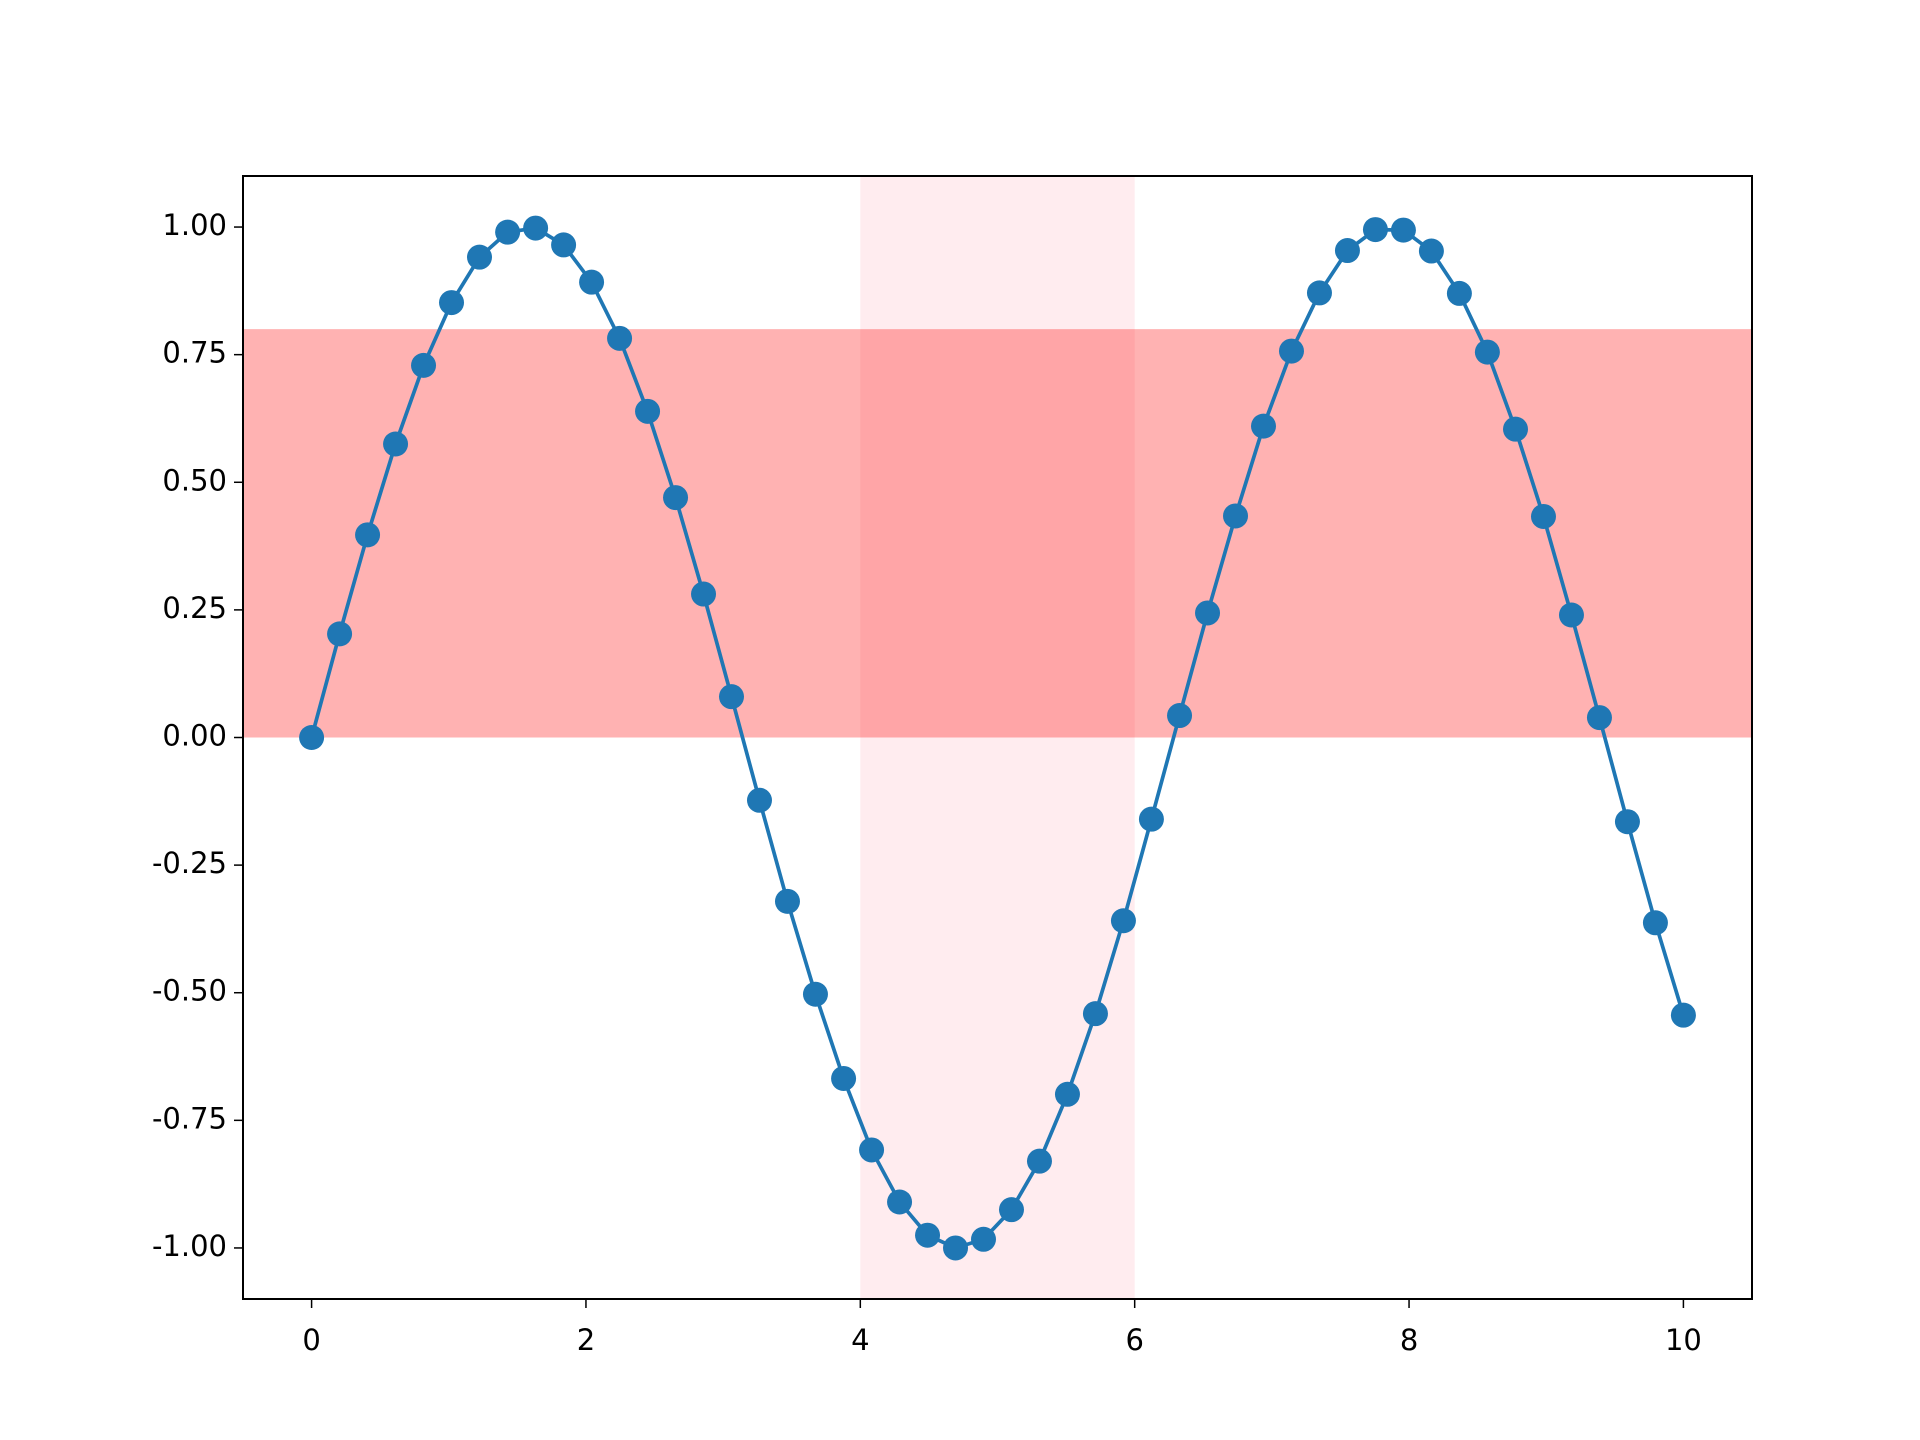  I want to click on x-tick-label: 10, so click(1683, 1340).